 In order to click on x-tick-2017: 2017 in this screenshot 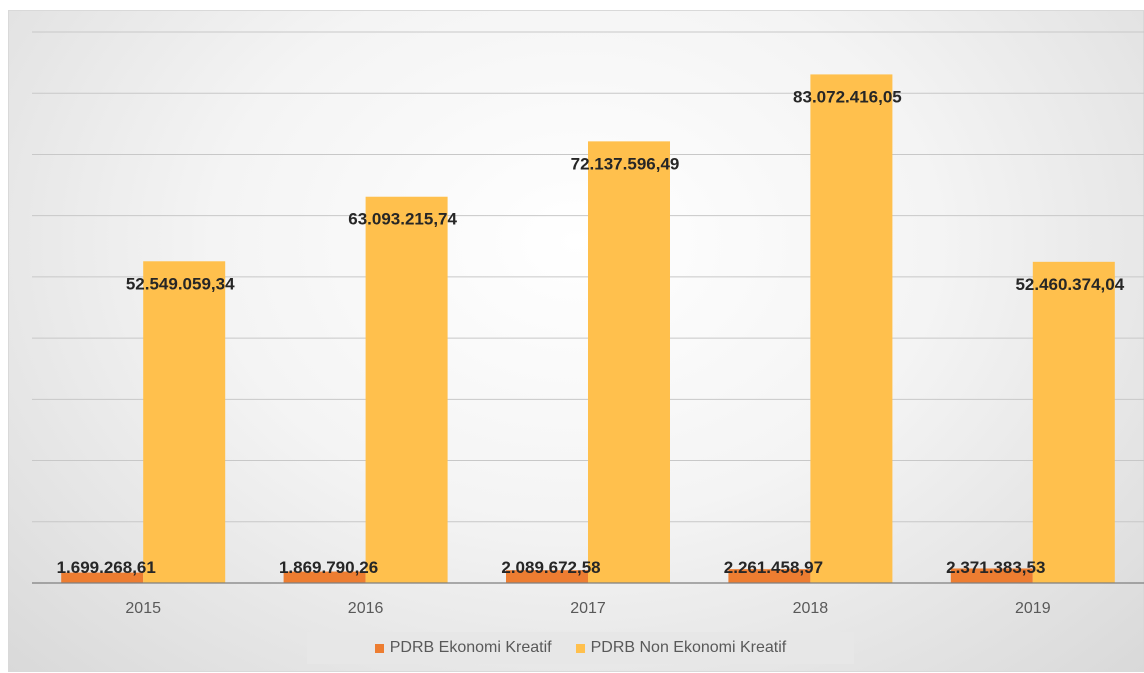, I will do `click(588, 608)`.